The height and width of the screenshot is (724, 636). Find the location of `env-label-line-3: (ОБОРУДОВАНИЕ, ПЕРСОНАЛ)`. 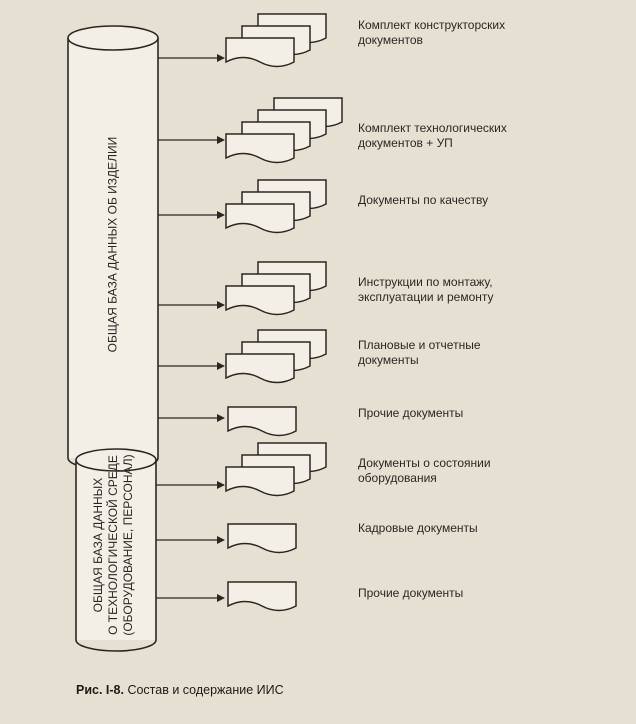

env-label-line-3: (ОБОРУДОВАНИЕ, ПЕРСОНАЛ) is located at coordinates (128, 545).